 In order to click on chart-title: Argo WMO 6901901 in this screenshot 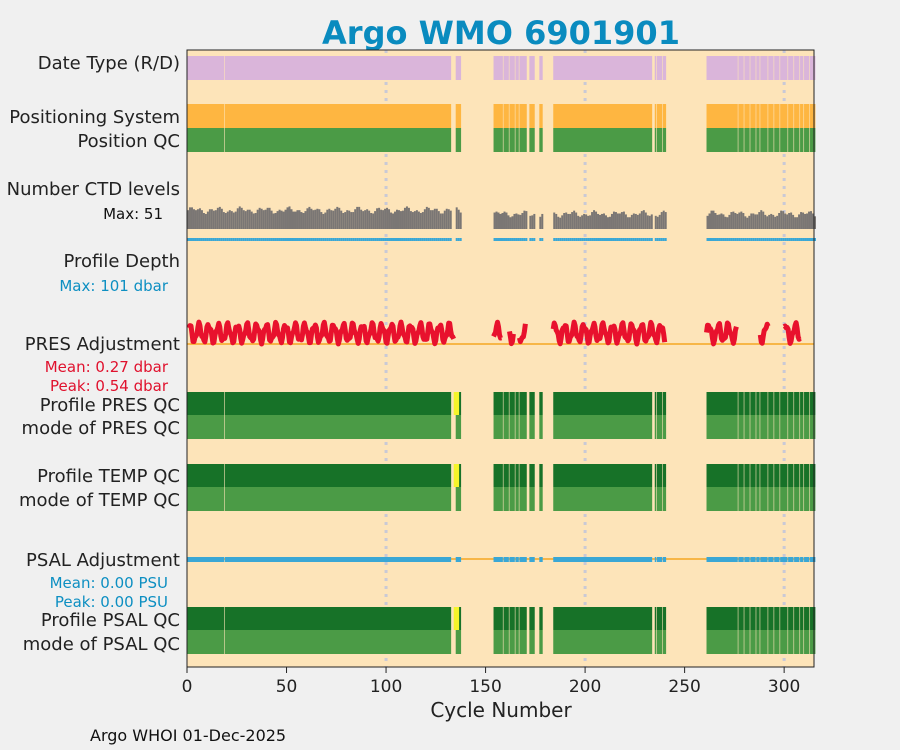, I will do `click(501, 33)`.